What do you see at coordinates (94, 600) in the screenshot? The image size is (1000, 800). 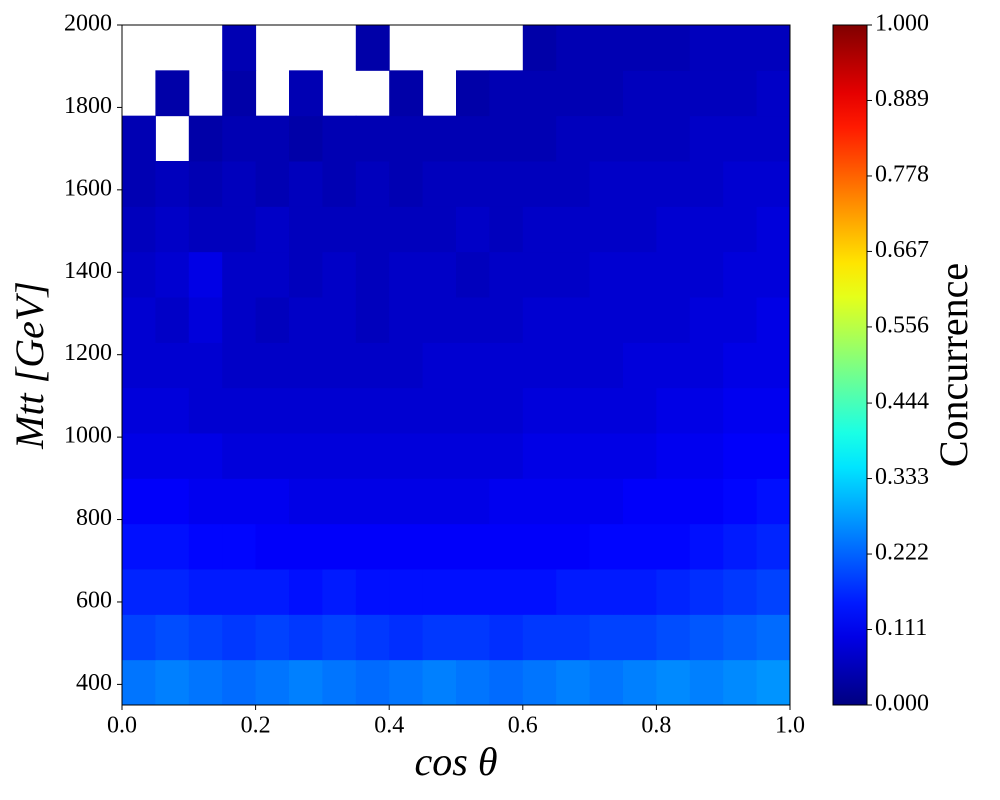 I see `y-tick-label: 600` at bounding box center [94, 600].